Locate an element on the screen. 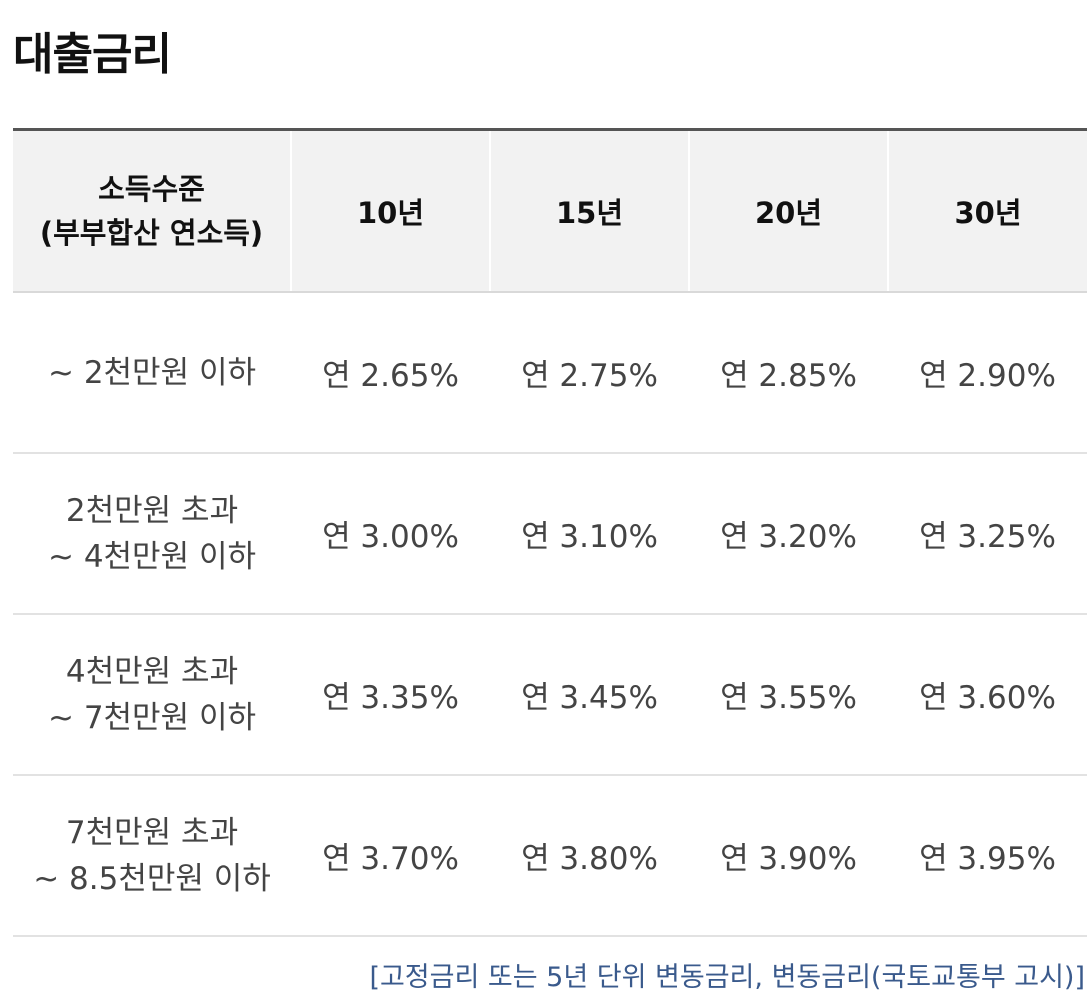 The width and height of the screenshot is (1091, 1007). rate-cell: 연 2.65% is located at coordinates (390, 373).